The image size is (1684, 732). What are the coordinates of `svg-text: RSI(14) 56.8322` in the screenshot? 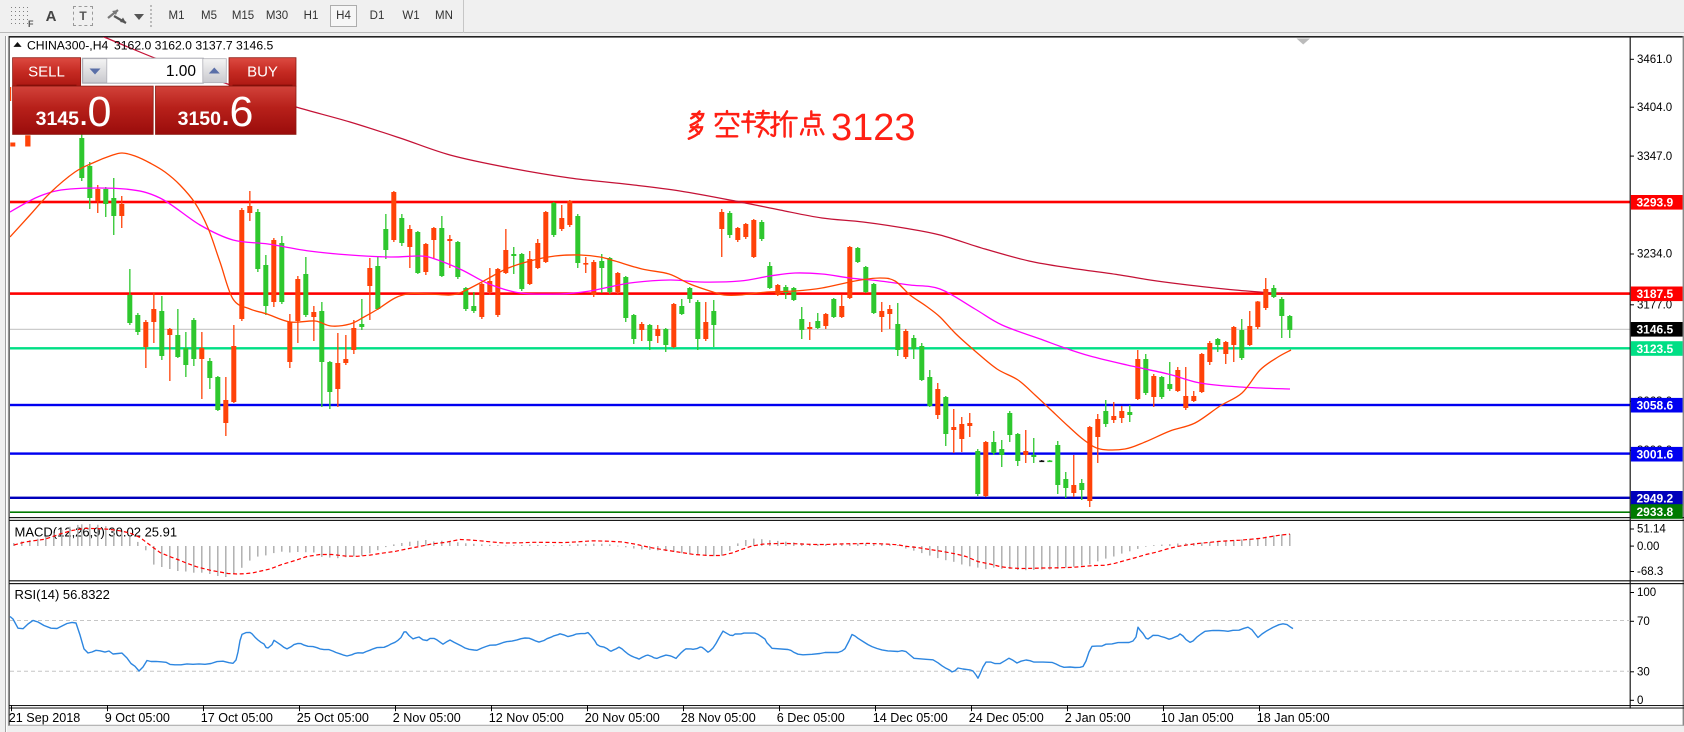 It's located at (62, 594).